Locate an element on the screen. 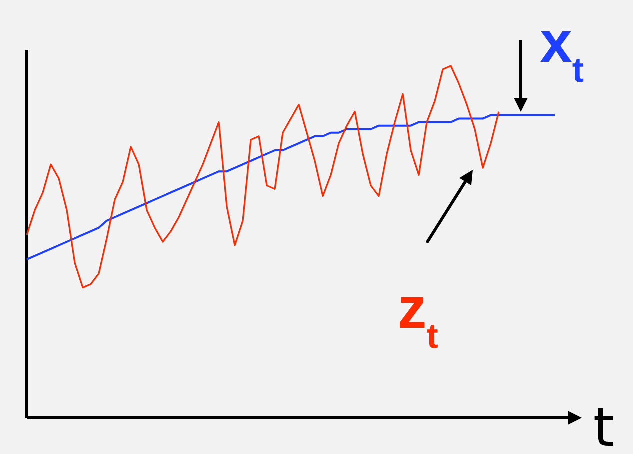  series-label: x$_{t}$ is located at coordinates (562, 50).